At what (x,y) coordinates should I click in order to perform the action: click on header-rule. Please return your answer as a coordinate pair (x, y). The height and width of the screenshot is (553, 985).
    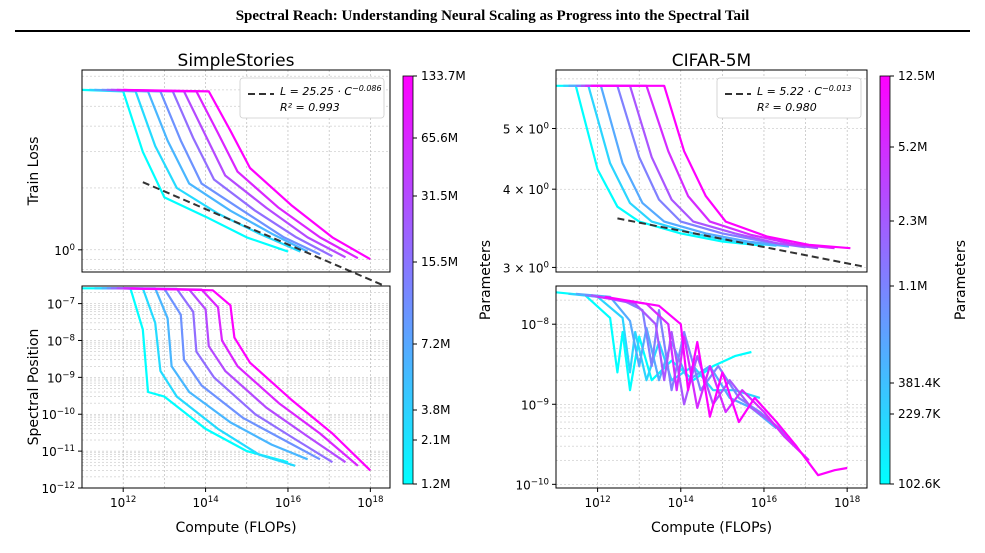
    Looking at the image, I should click on (492, 31).